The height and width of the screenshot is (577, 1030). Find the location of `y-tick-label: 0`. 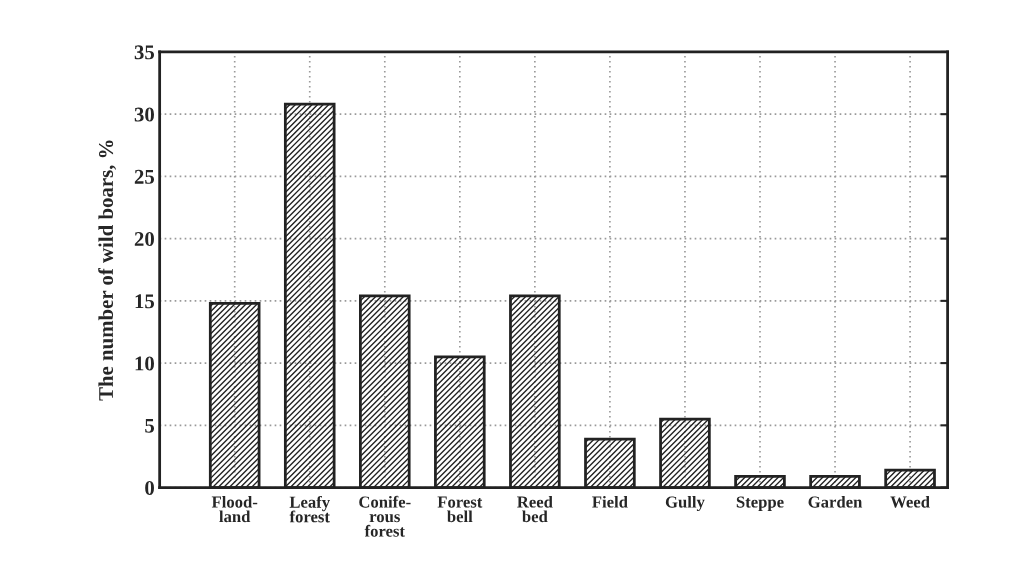

y-tick-label: 0 is located at coordinates (149, 487).